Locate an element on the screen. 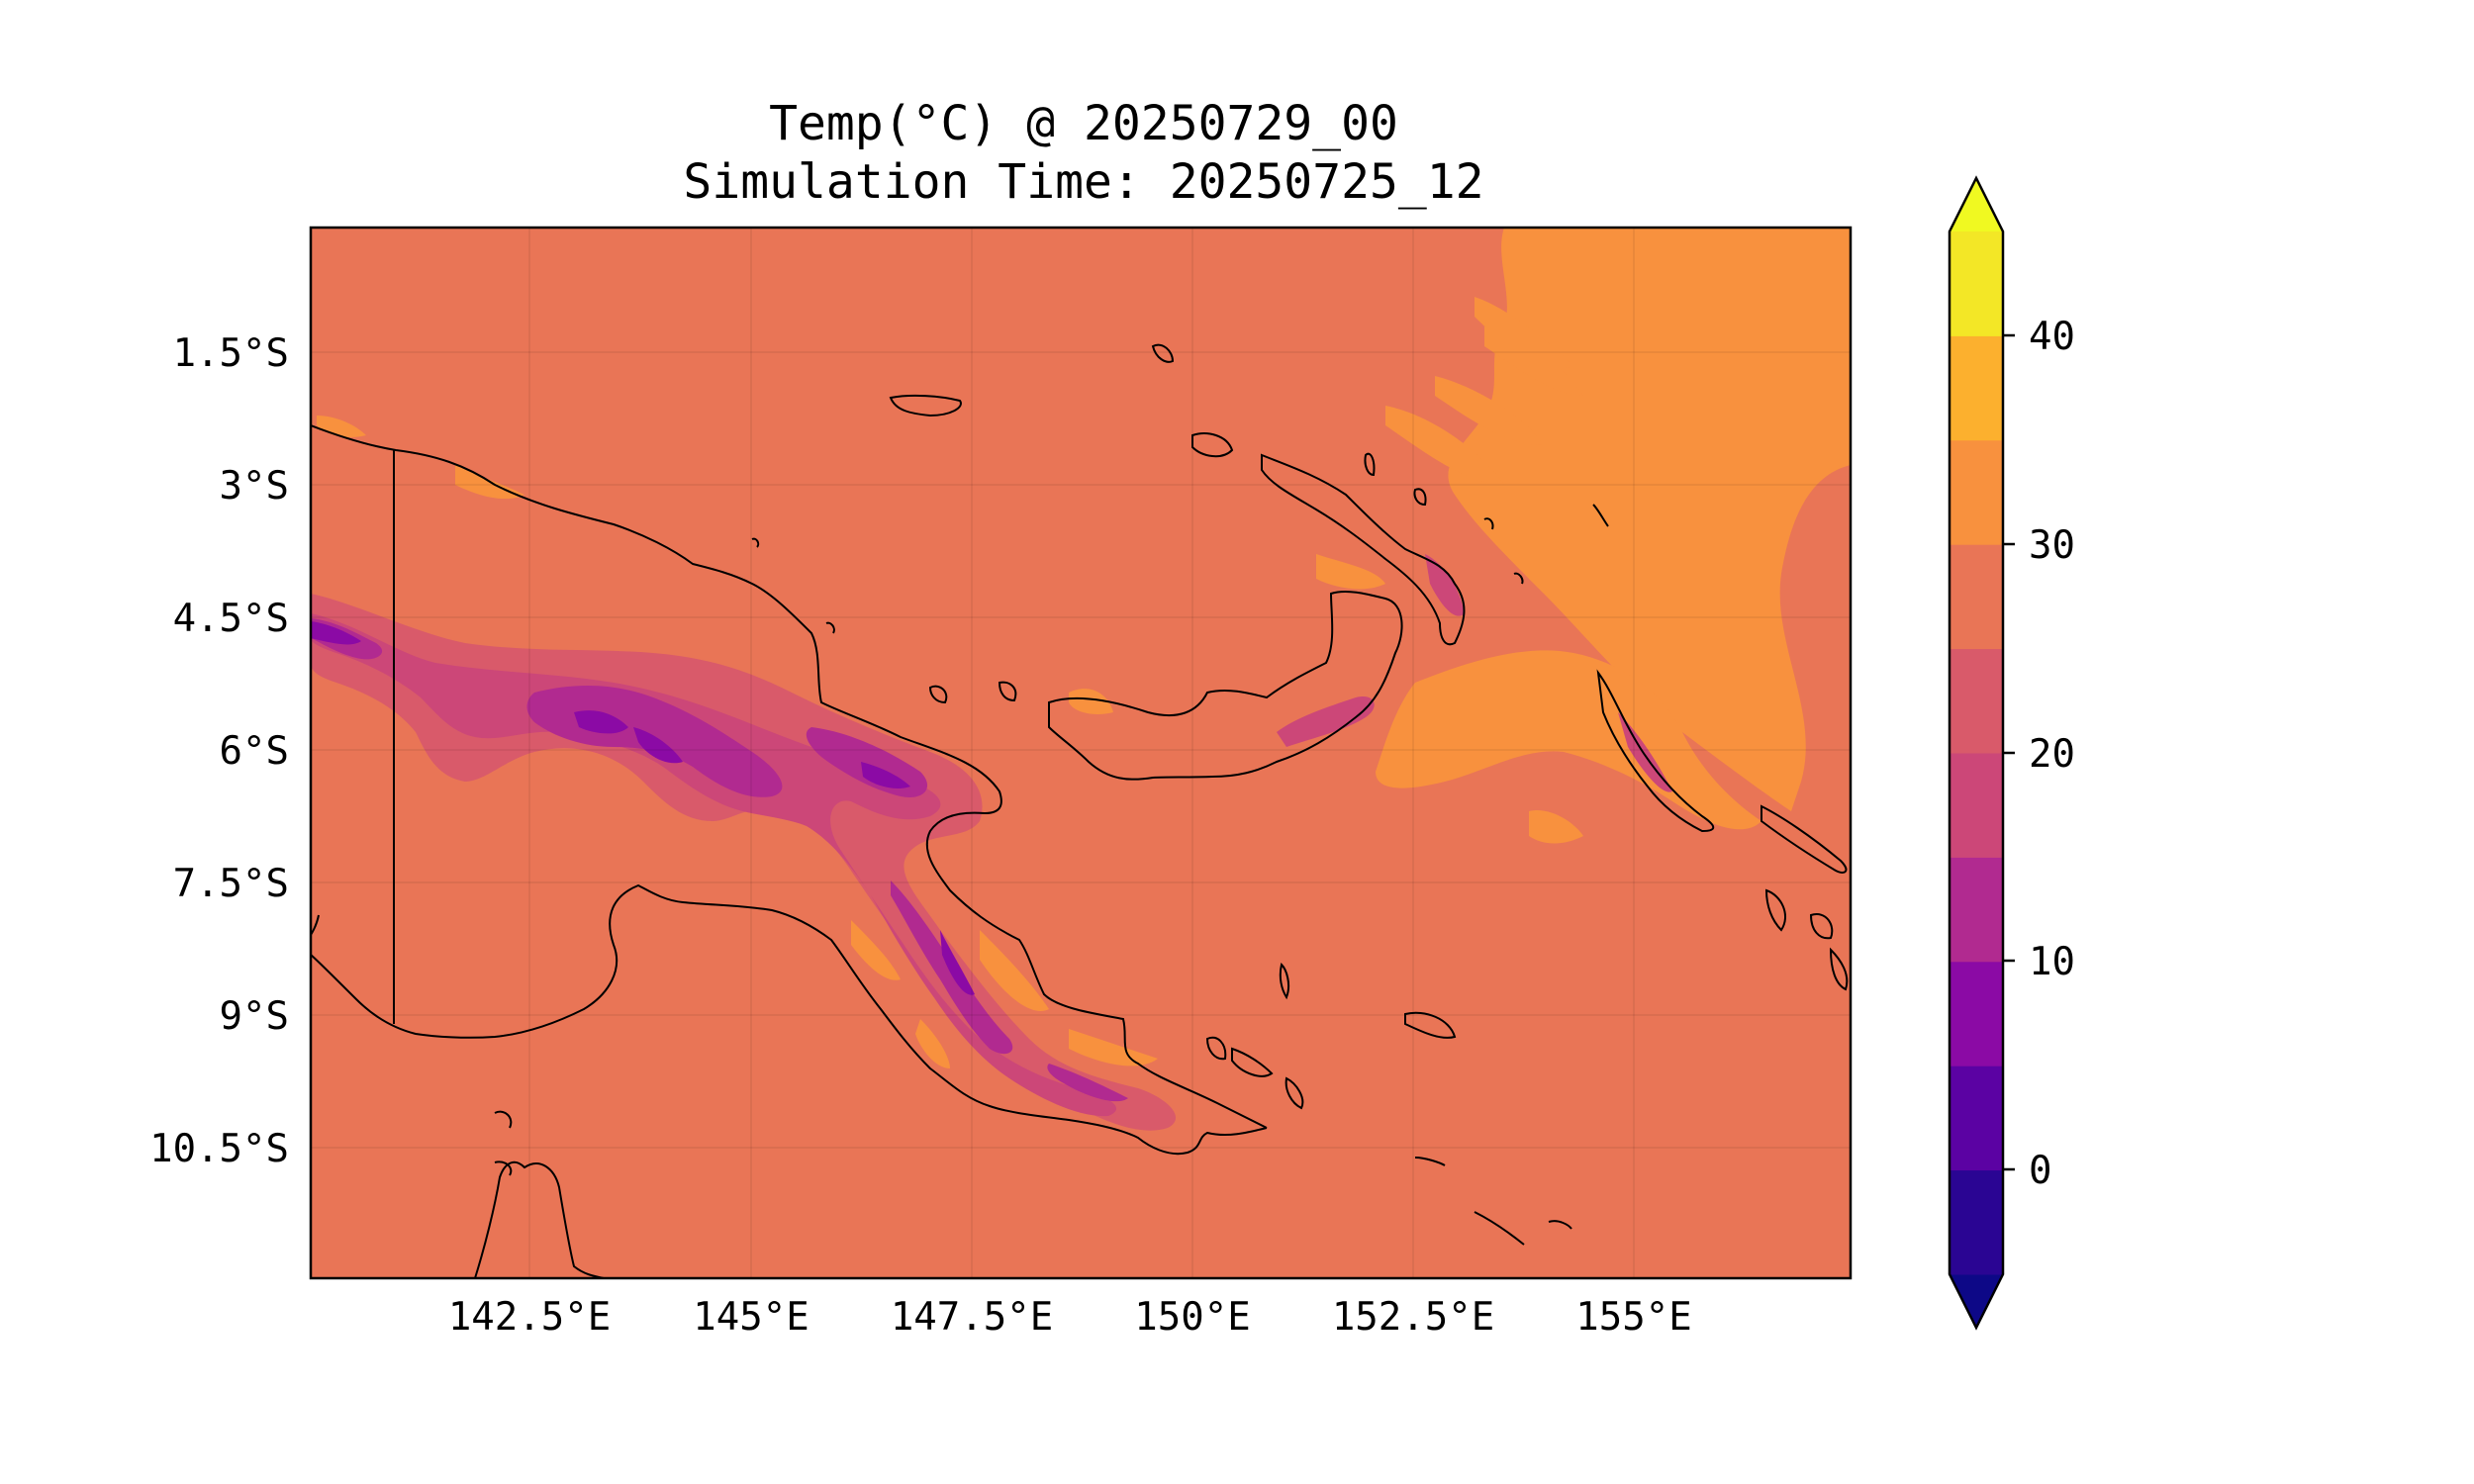 Image resolution: width=2474 pixels, height=1484 pixels. colorbar-tick-label: 20 is located at coordinates (2052, 754).